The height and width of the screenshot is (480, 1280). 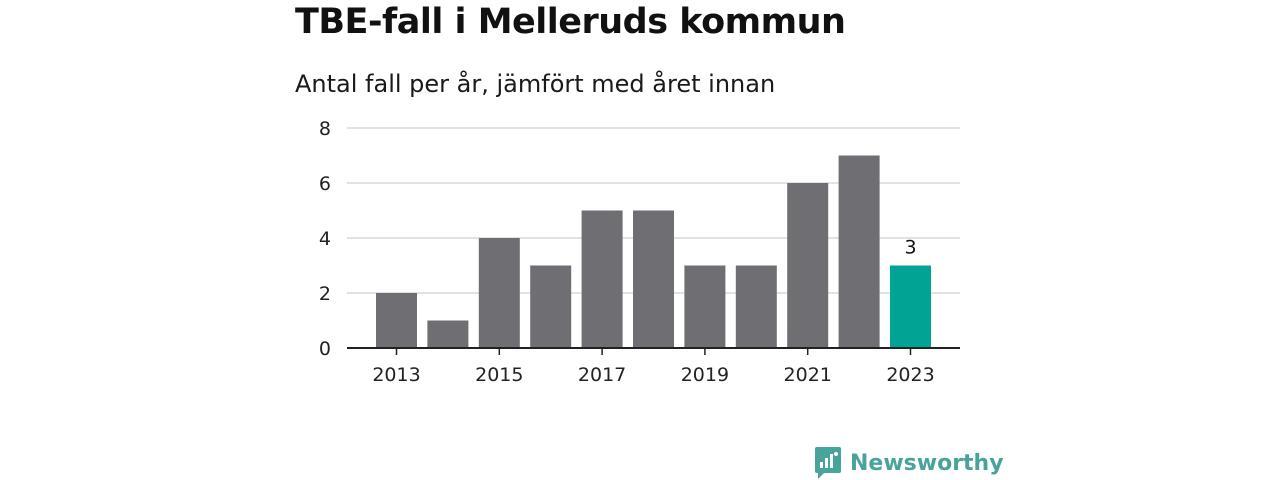 What do you see at coordinates (756, 306) in the screenshot?
I see `bar-2020` at bounding box center [756, 306].